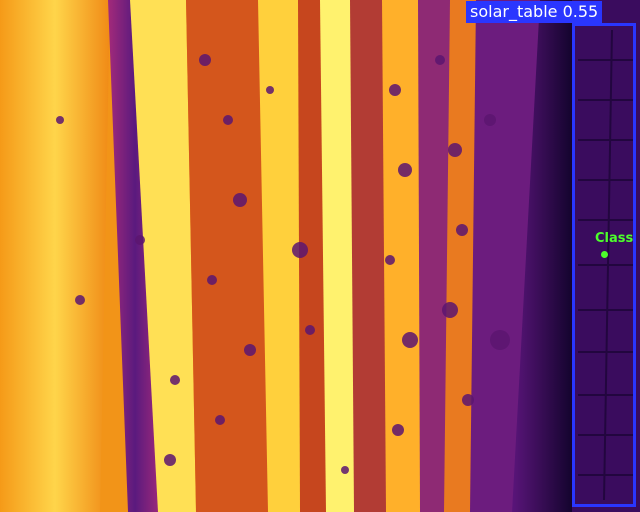 The height and width of the screenshot is (512, 640). What do you see at coordinates (607, 265) in the screenshot?
I see `solar-panel-cells` at bounding box center [607, 265].